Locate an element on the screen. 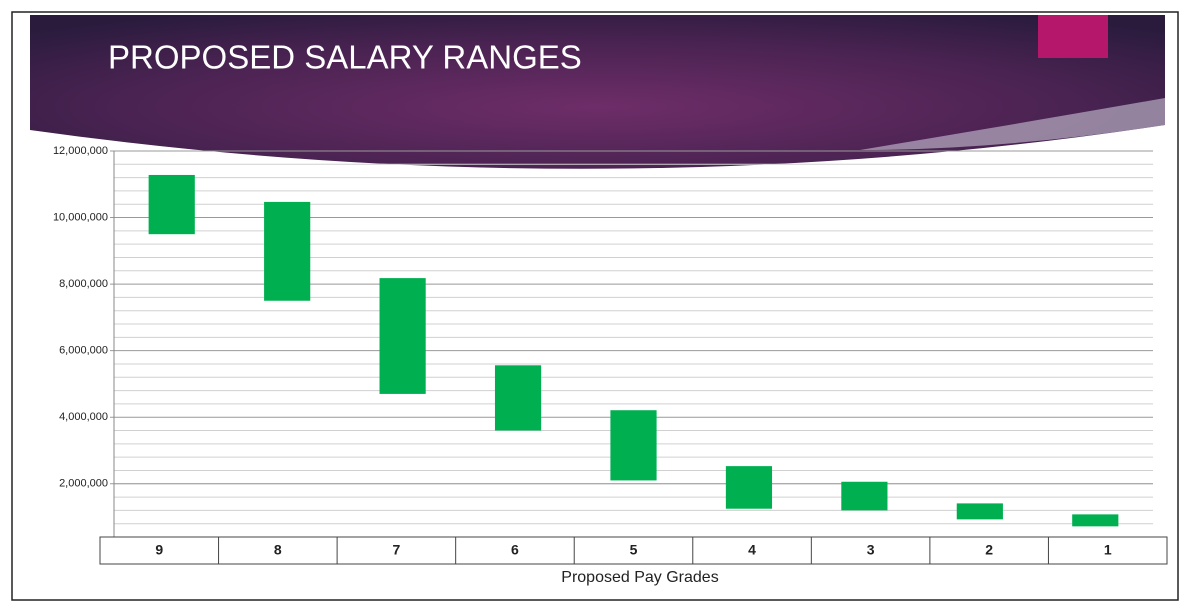  accent-square is located at coordinates (1073, 36).